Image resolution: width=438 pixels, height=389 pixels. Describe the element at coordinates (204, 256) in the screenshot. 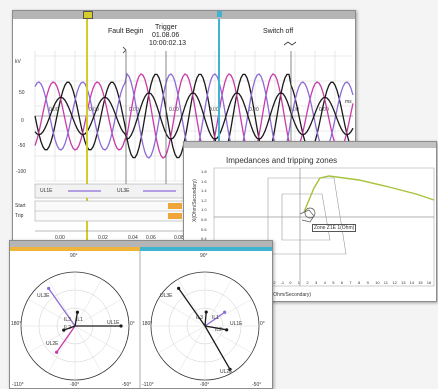

I see `phasor-right-top: 90°` at that location.